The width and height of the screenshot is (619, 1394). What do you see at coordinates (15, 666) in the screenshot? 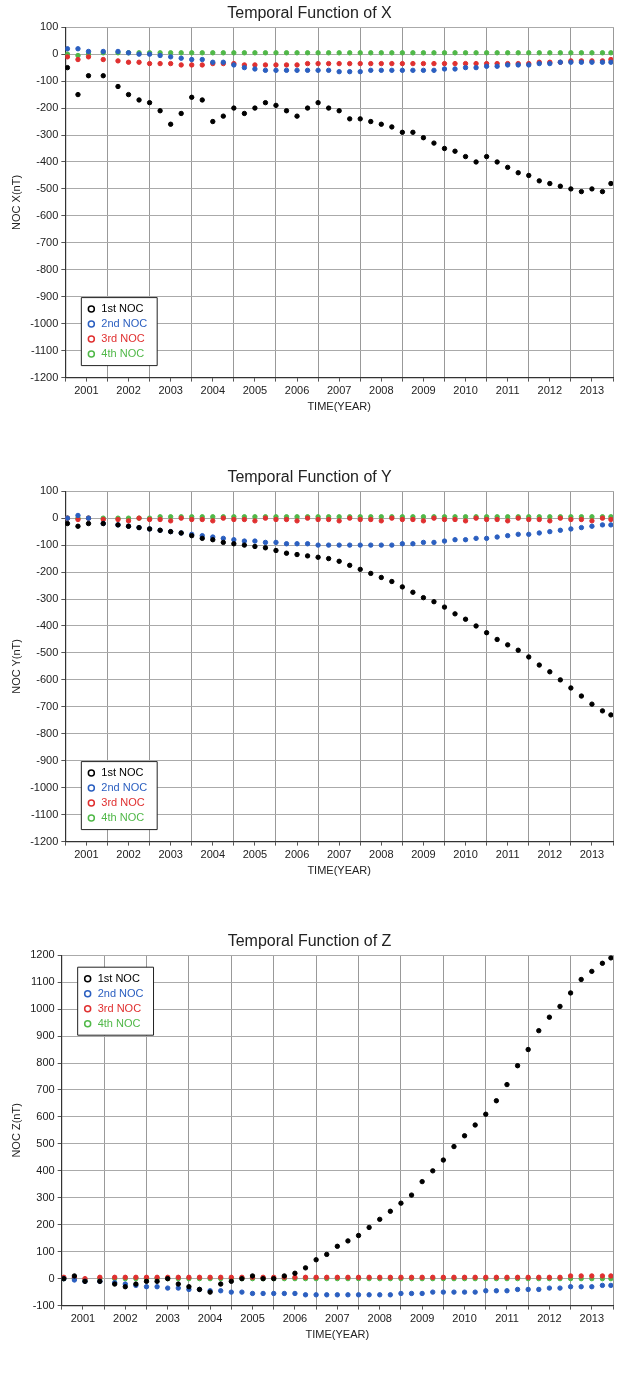
I see `y-axis-title: NOC Y(nT)` at bounding box center [15, 666].